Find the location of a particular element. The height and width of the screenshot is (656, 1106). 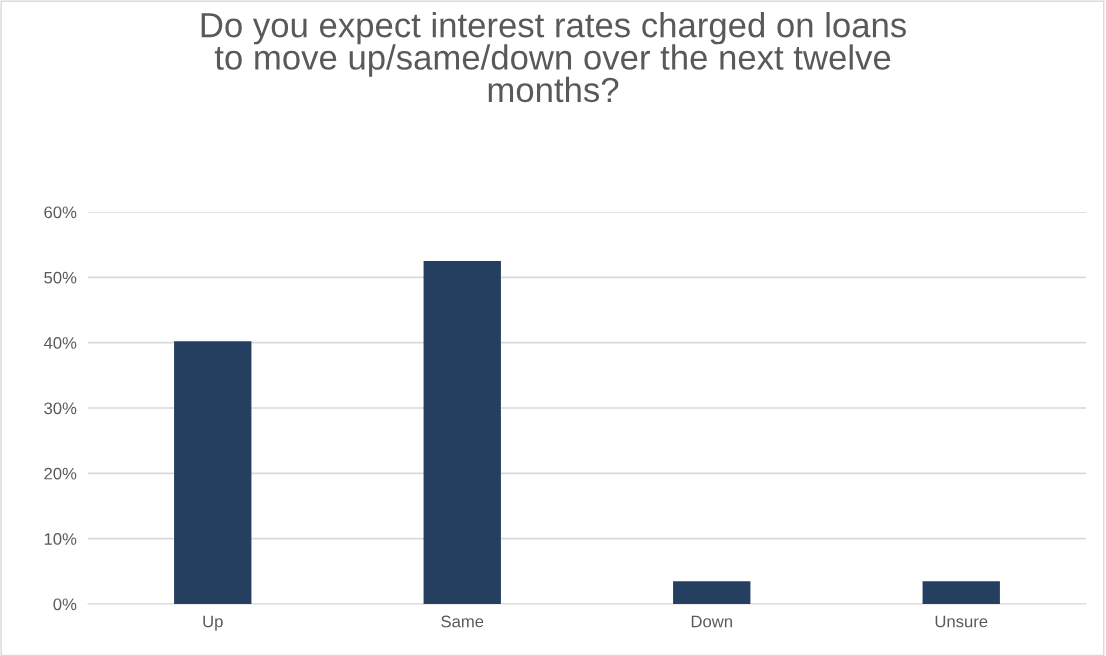

y-tick-label: 0% is located at coordinates (65, 604).